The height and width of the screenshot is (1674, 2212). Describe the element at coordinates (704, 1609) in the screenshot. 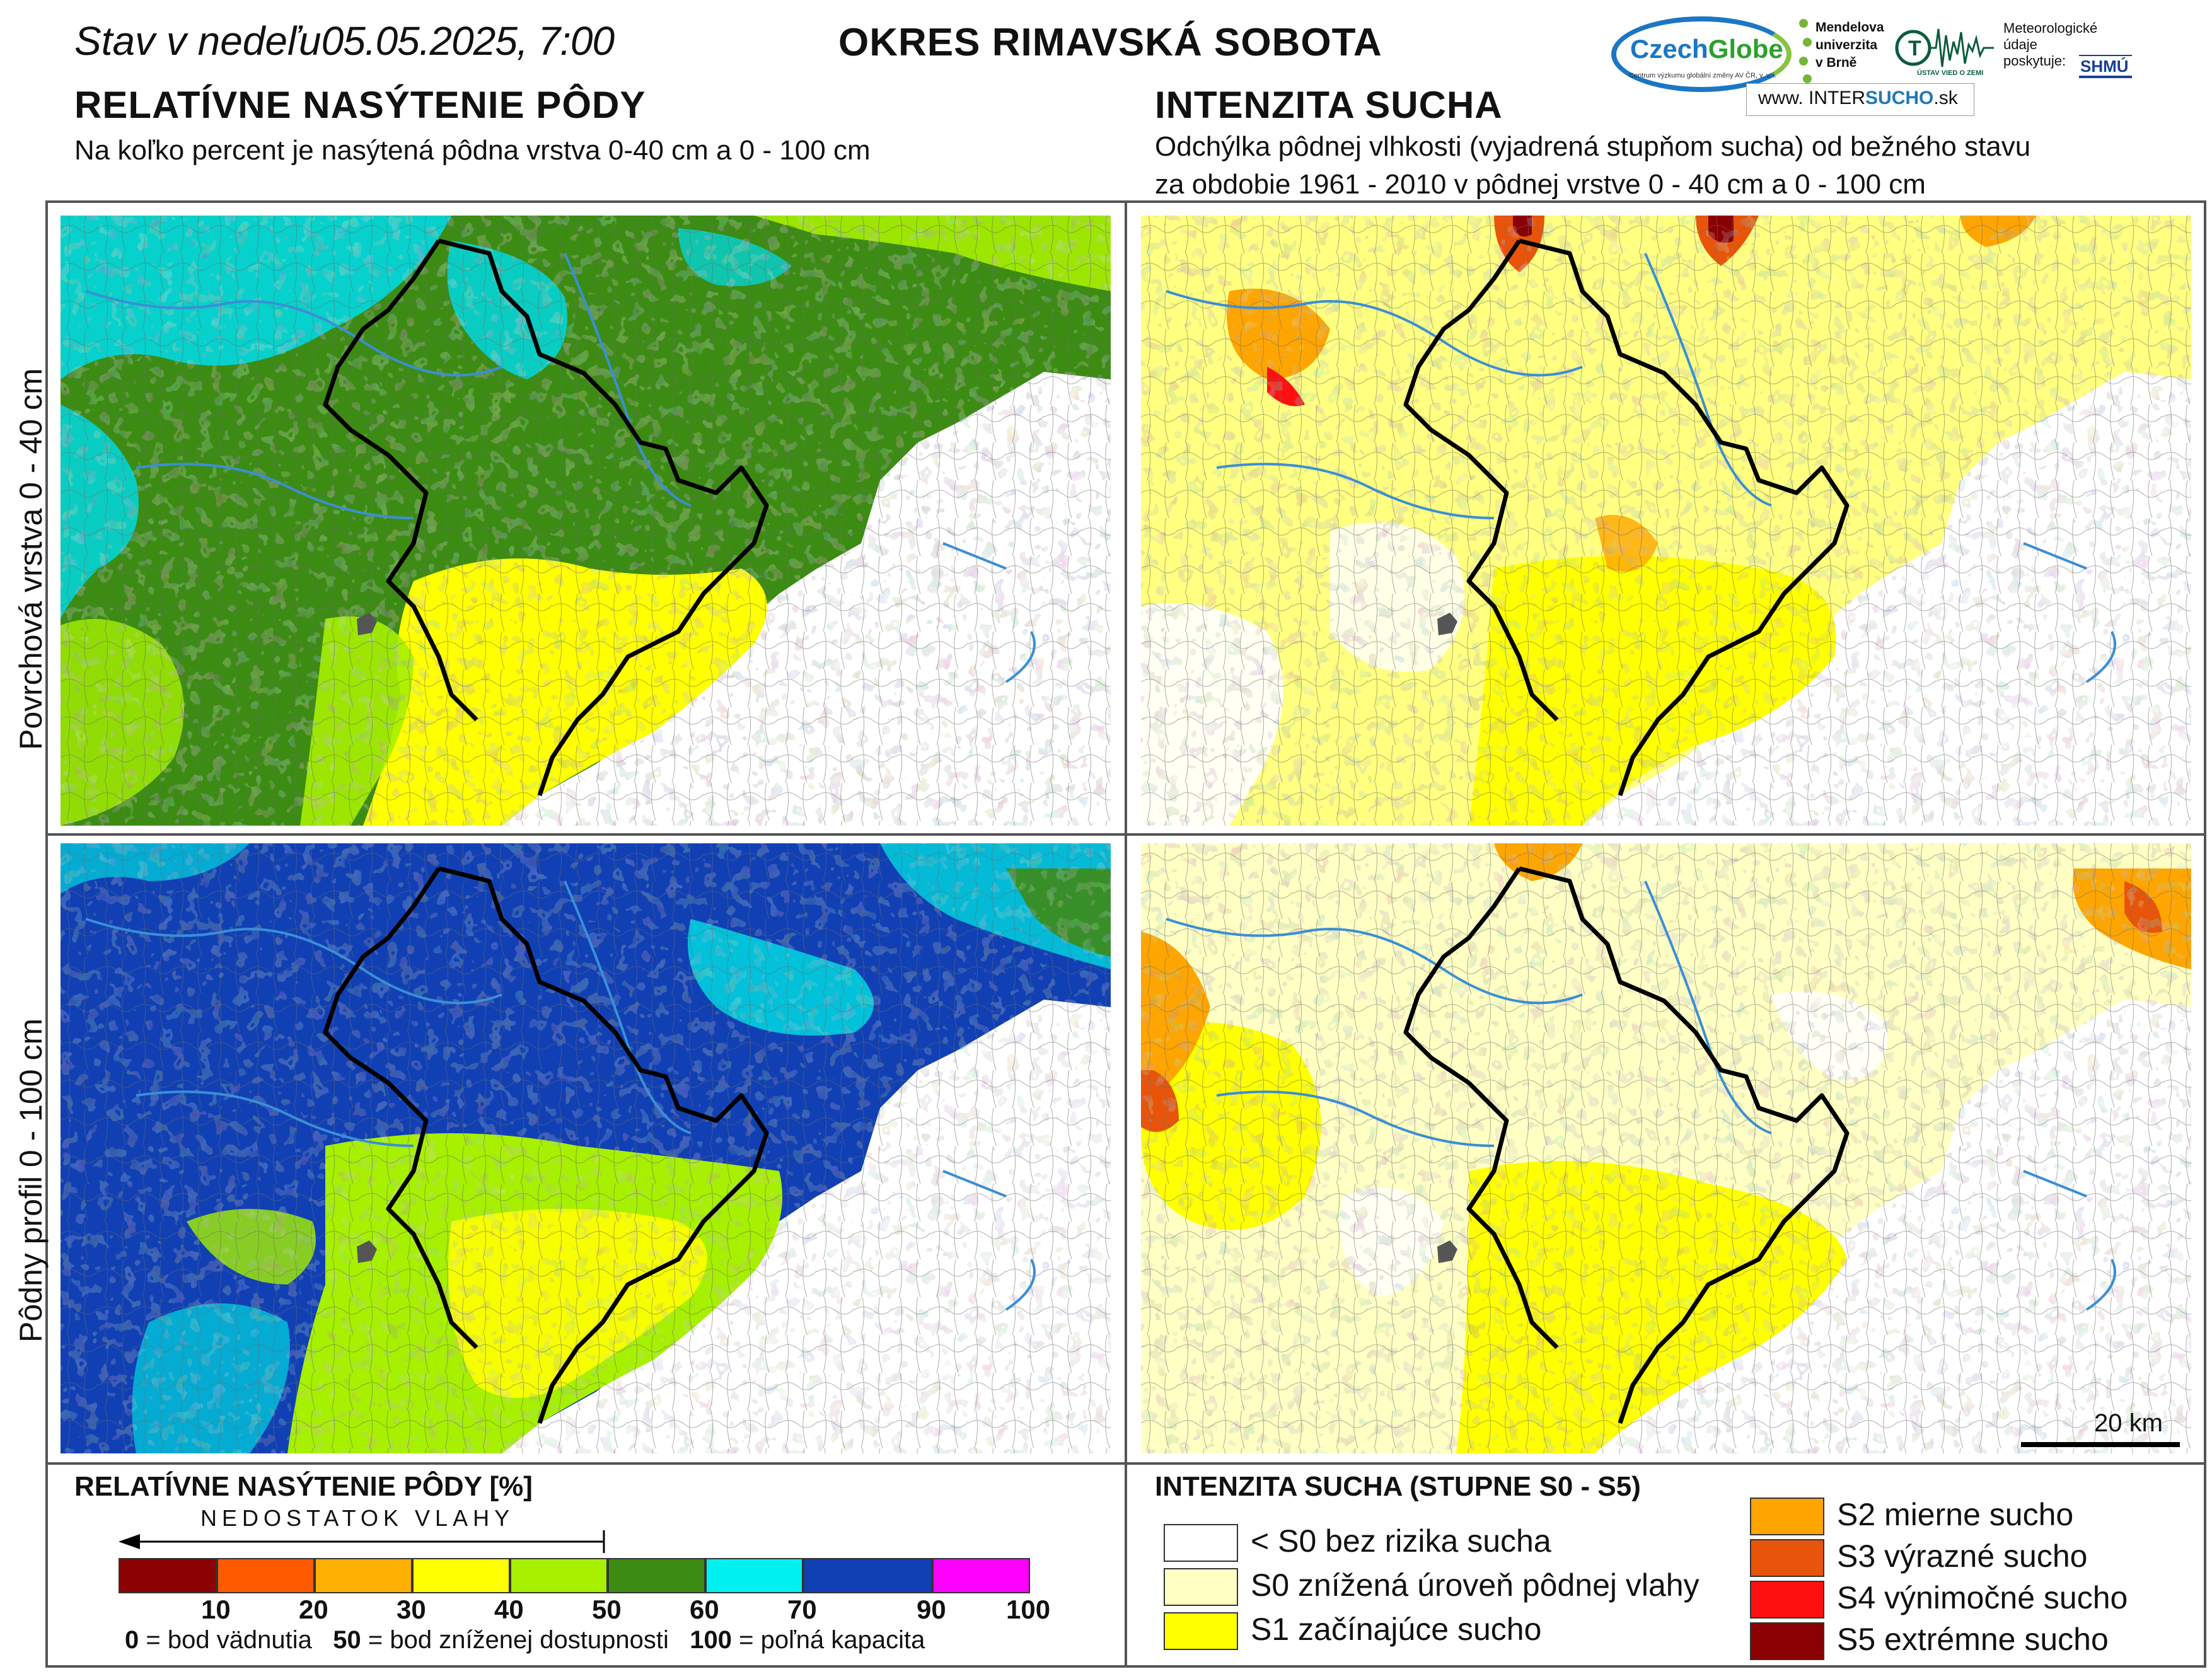

I see `colorbar-tick-label: 60` at that location.